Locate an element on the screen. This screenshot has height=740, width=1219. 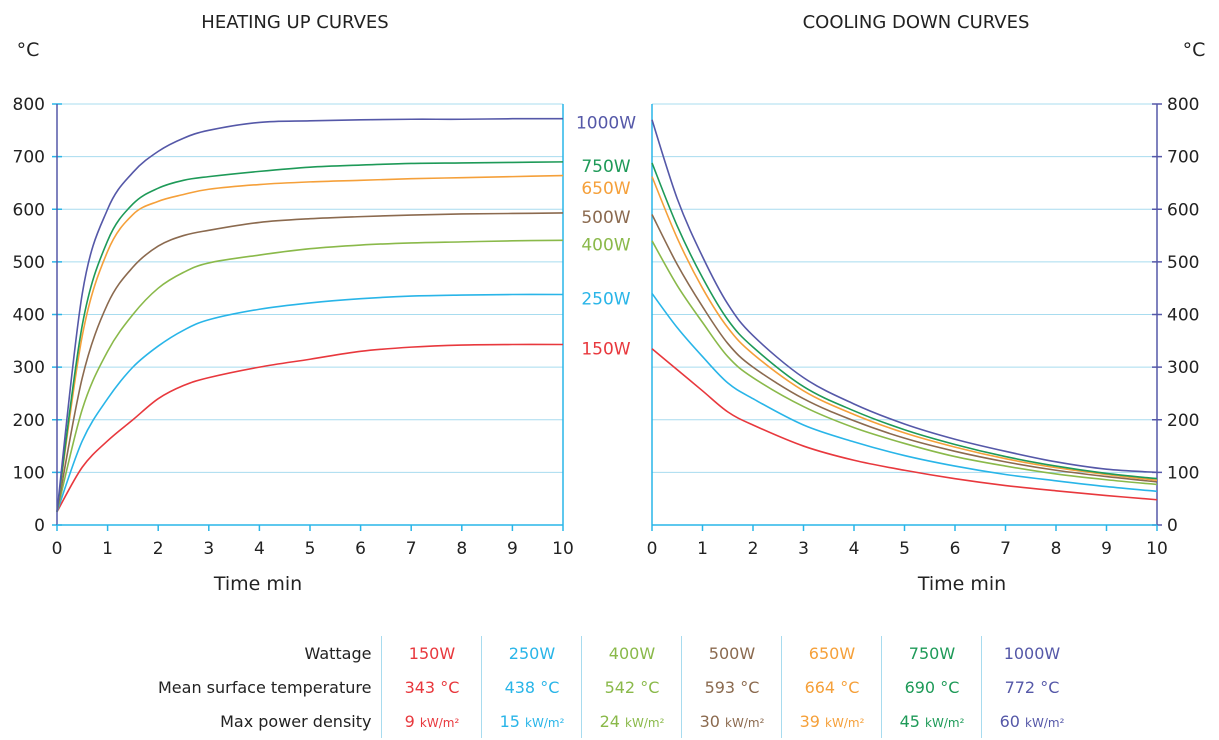
x-tick-label: 3 is located at coordinates (803, 549).